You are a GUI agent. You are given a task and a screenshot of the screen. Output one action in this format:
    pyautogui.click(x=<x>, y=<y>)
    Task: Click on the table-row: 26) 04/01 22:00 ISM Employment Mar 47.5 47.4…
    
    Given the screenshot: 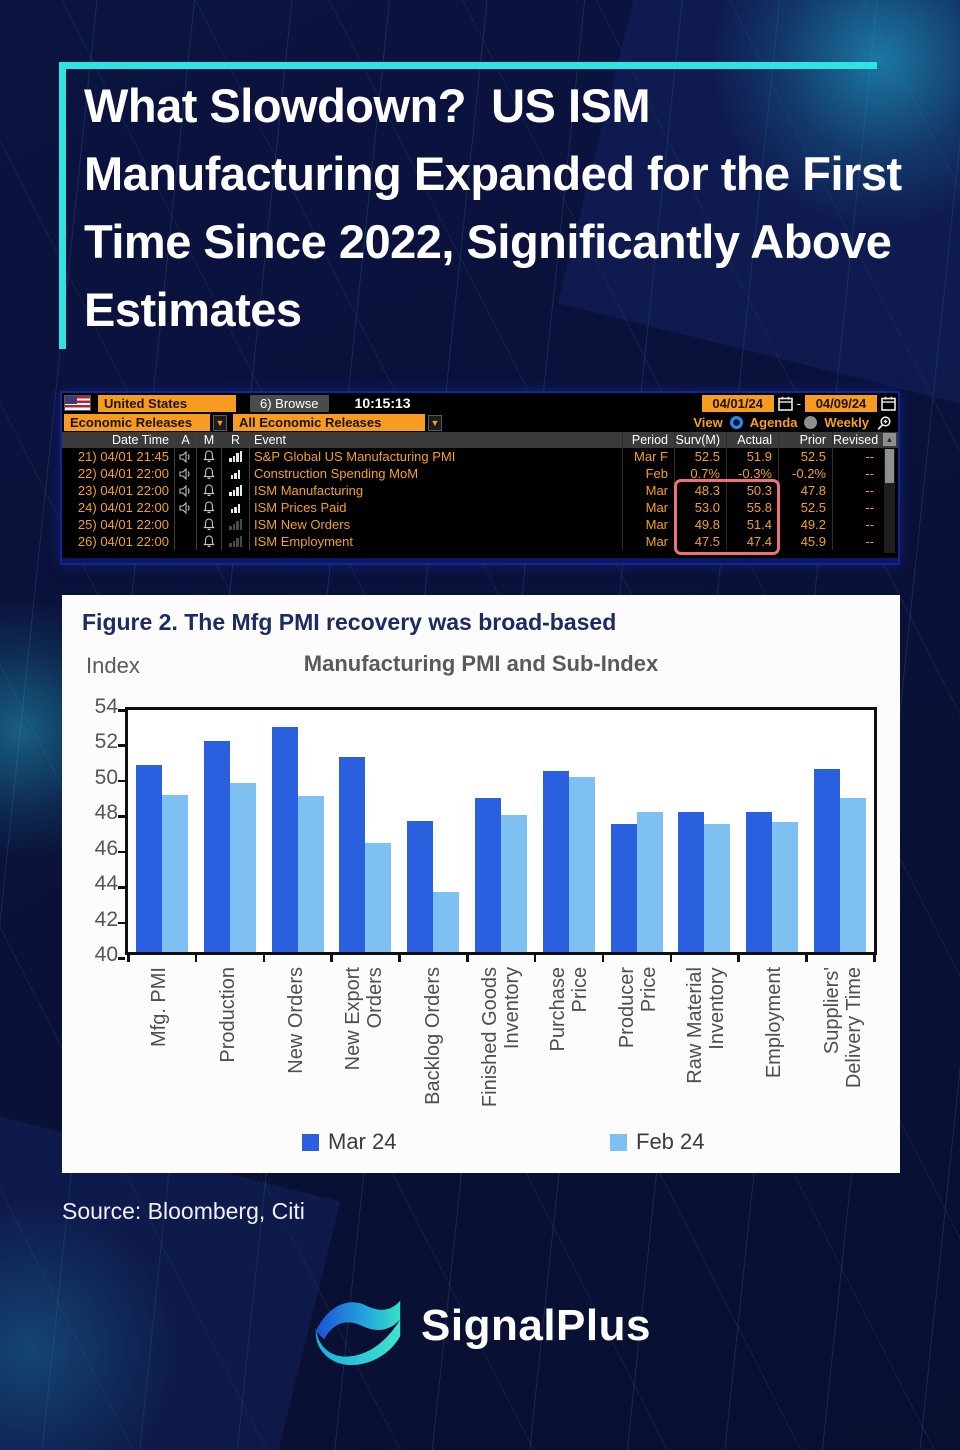 What is the action you would take?
    pyautogui.click(x=480, y=541)
    